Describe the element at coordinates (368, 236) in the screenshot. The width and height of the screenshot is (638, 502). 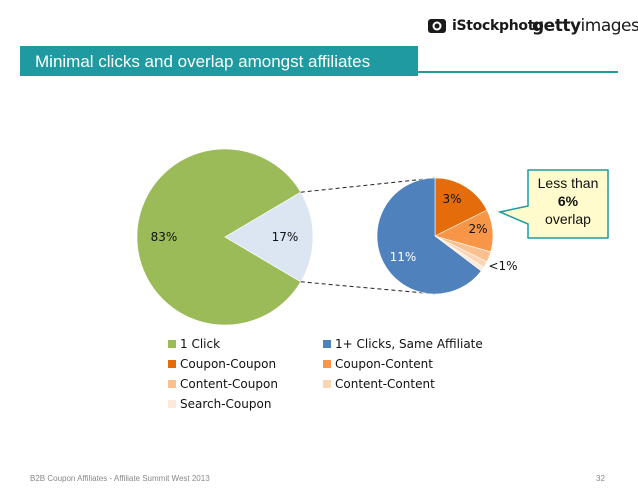
I see `pie-connector-lines` at that location.